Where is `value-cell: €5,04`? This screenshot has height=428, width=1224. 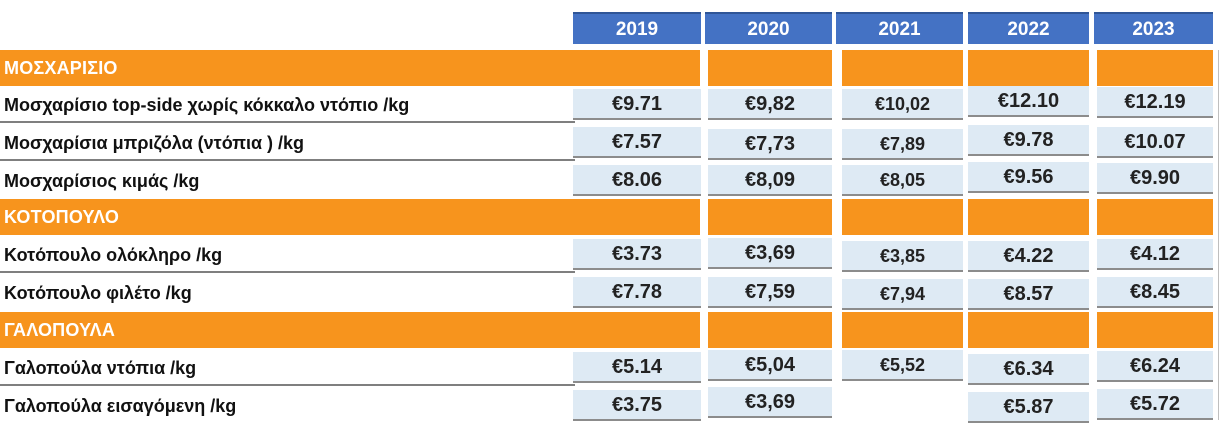 value-cell: €5,04 is located at coordinates (770, 365).